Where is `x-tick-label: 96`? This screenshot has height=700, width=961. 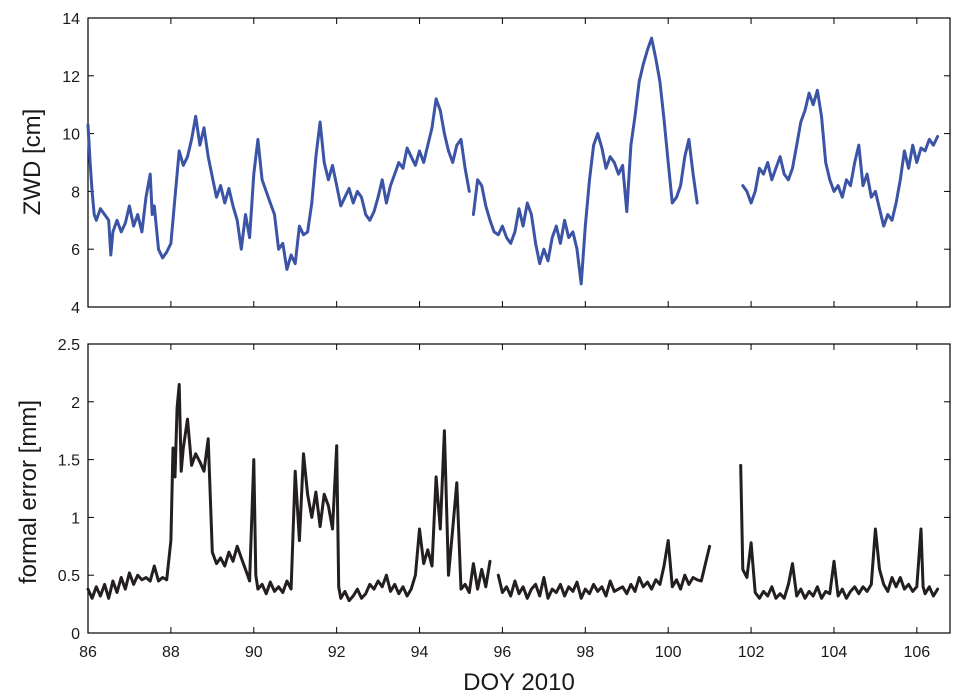 x-tick-label: 96 is located at coordinates (503, 652).